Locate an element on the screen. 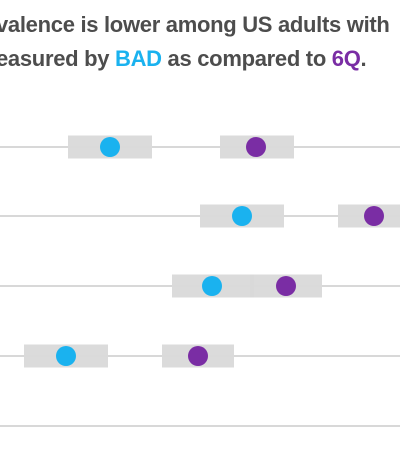 This screenshot has height=473, width=400. title-keyword-bad: BAD is located at coordinates (138, 58).